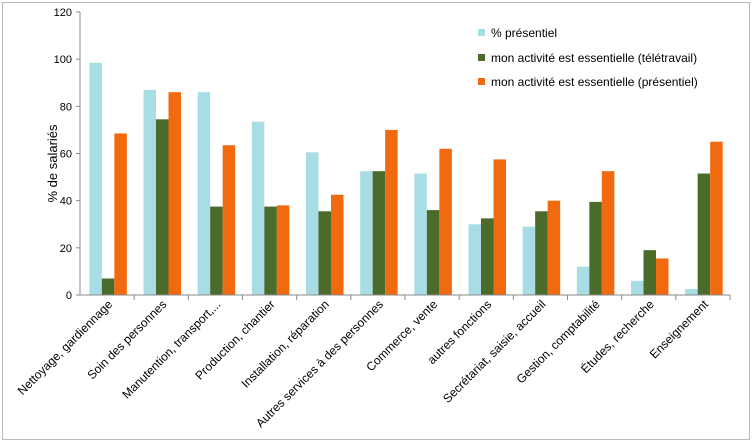 This screenshot has width=754, height=444. Describe the element at coordinates (63, 60) in the screenshot. I see `y-tick-label: 100` at that location.